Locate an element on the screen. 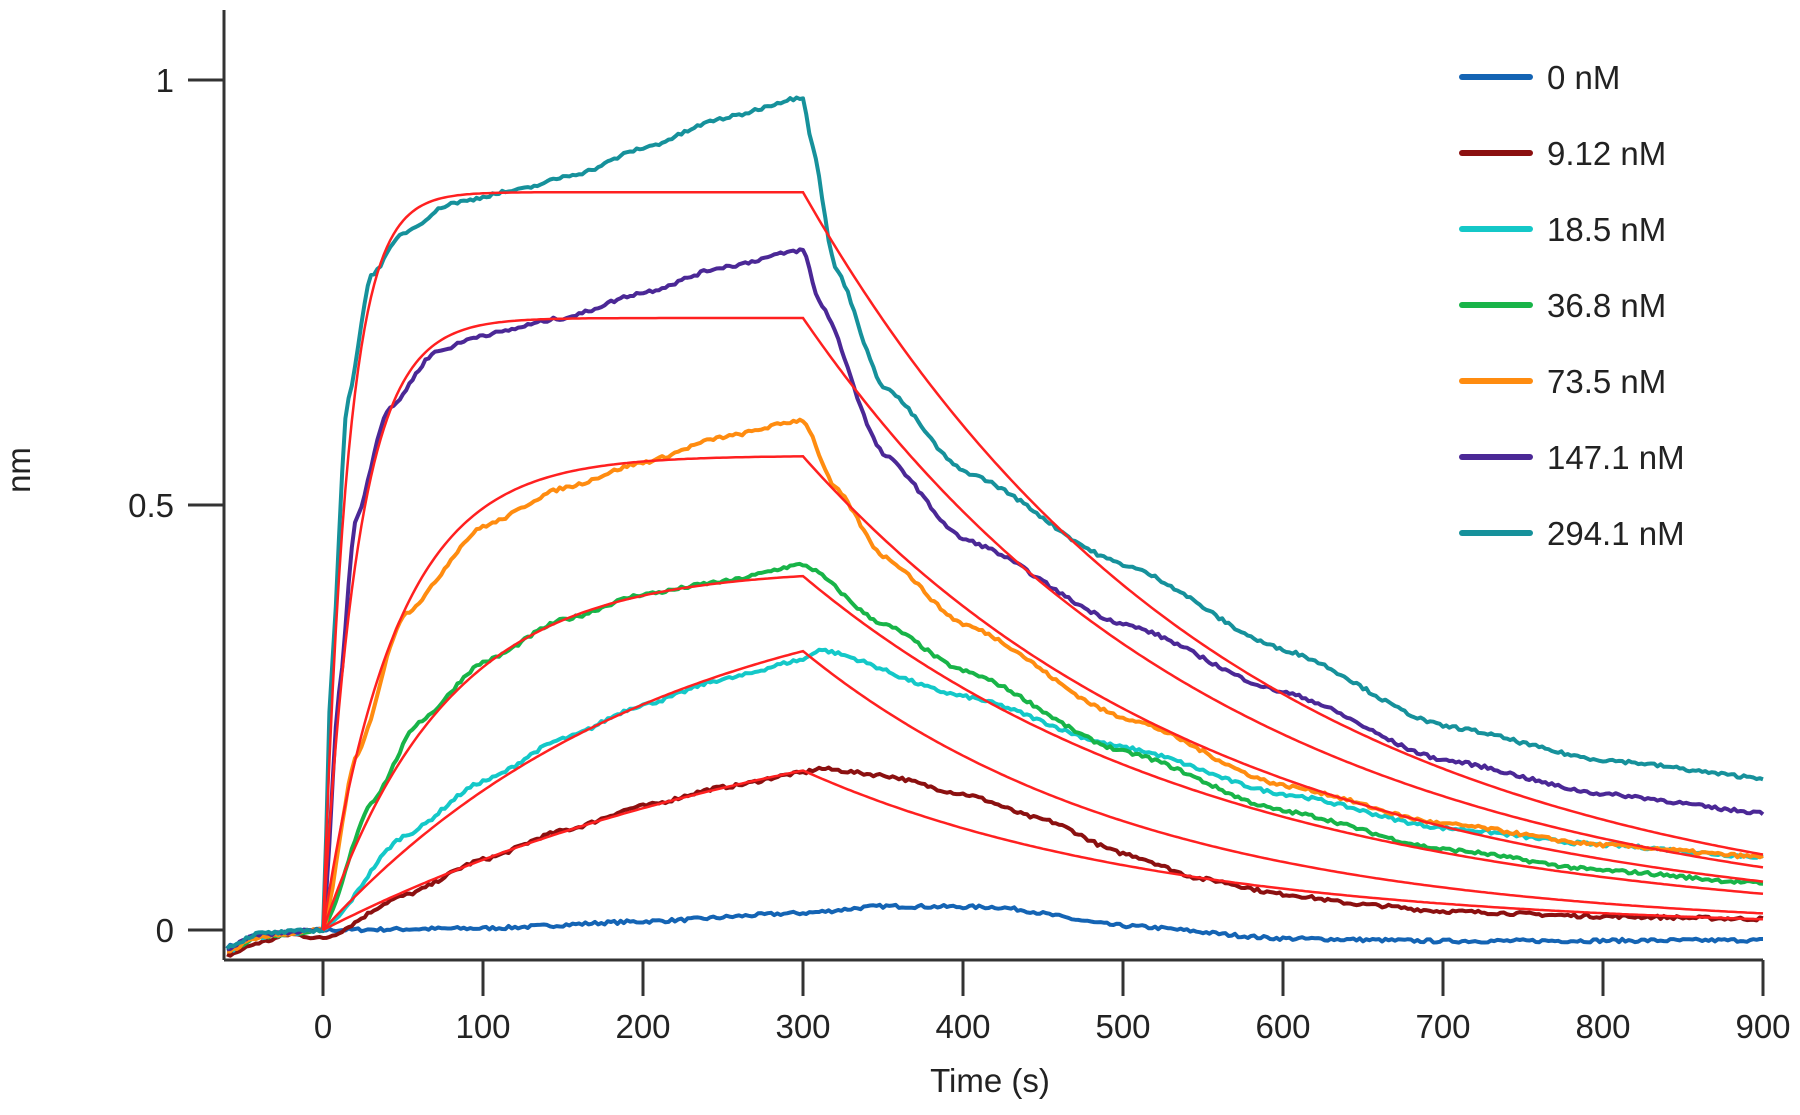 The width and height of the screenshot is (1800, 1115). x-tick-label: 400 is located at coordinates (962, 1026).